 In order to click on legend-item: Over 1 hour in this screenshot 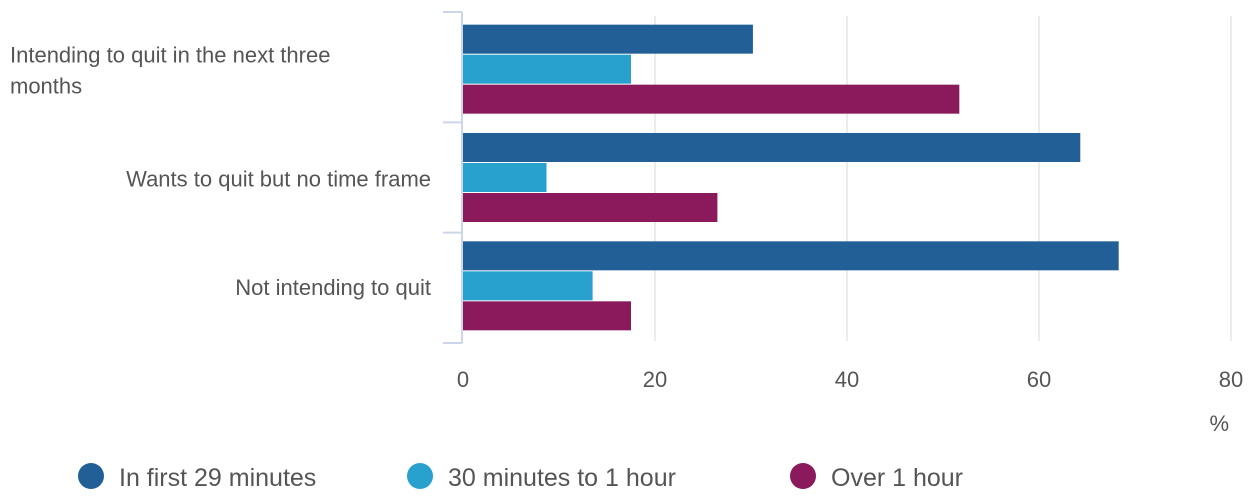, I will do `click(876, 477)`.